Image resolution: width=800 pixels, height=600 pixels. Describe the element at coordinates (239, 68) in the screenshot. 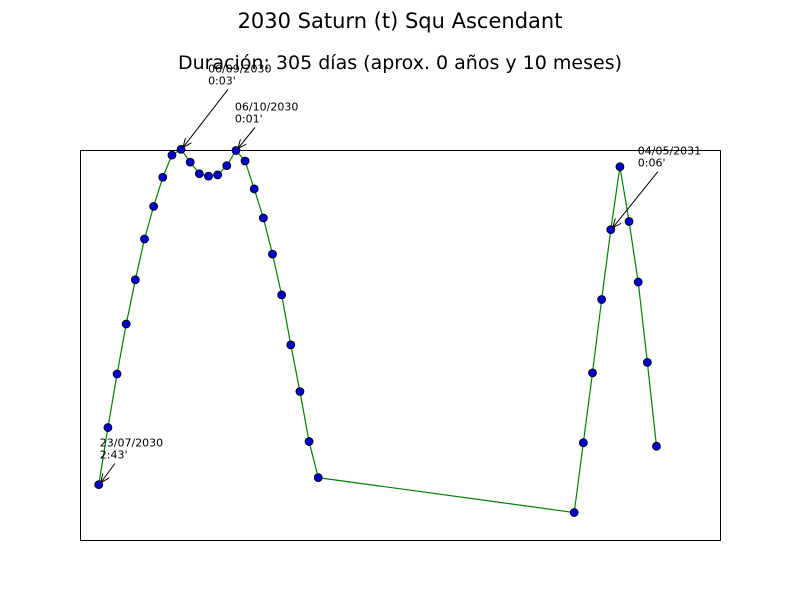

I see `annotation-date: 06/09/2030` at that location.